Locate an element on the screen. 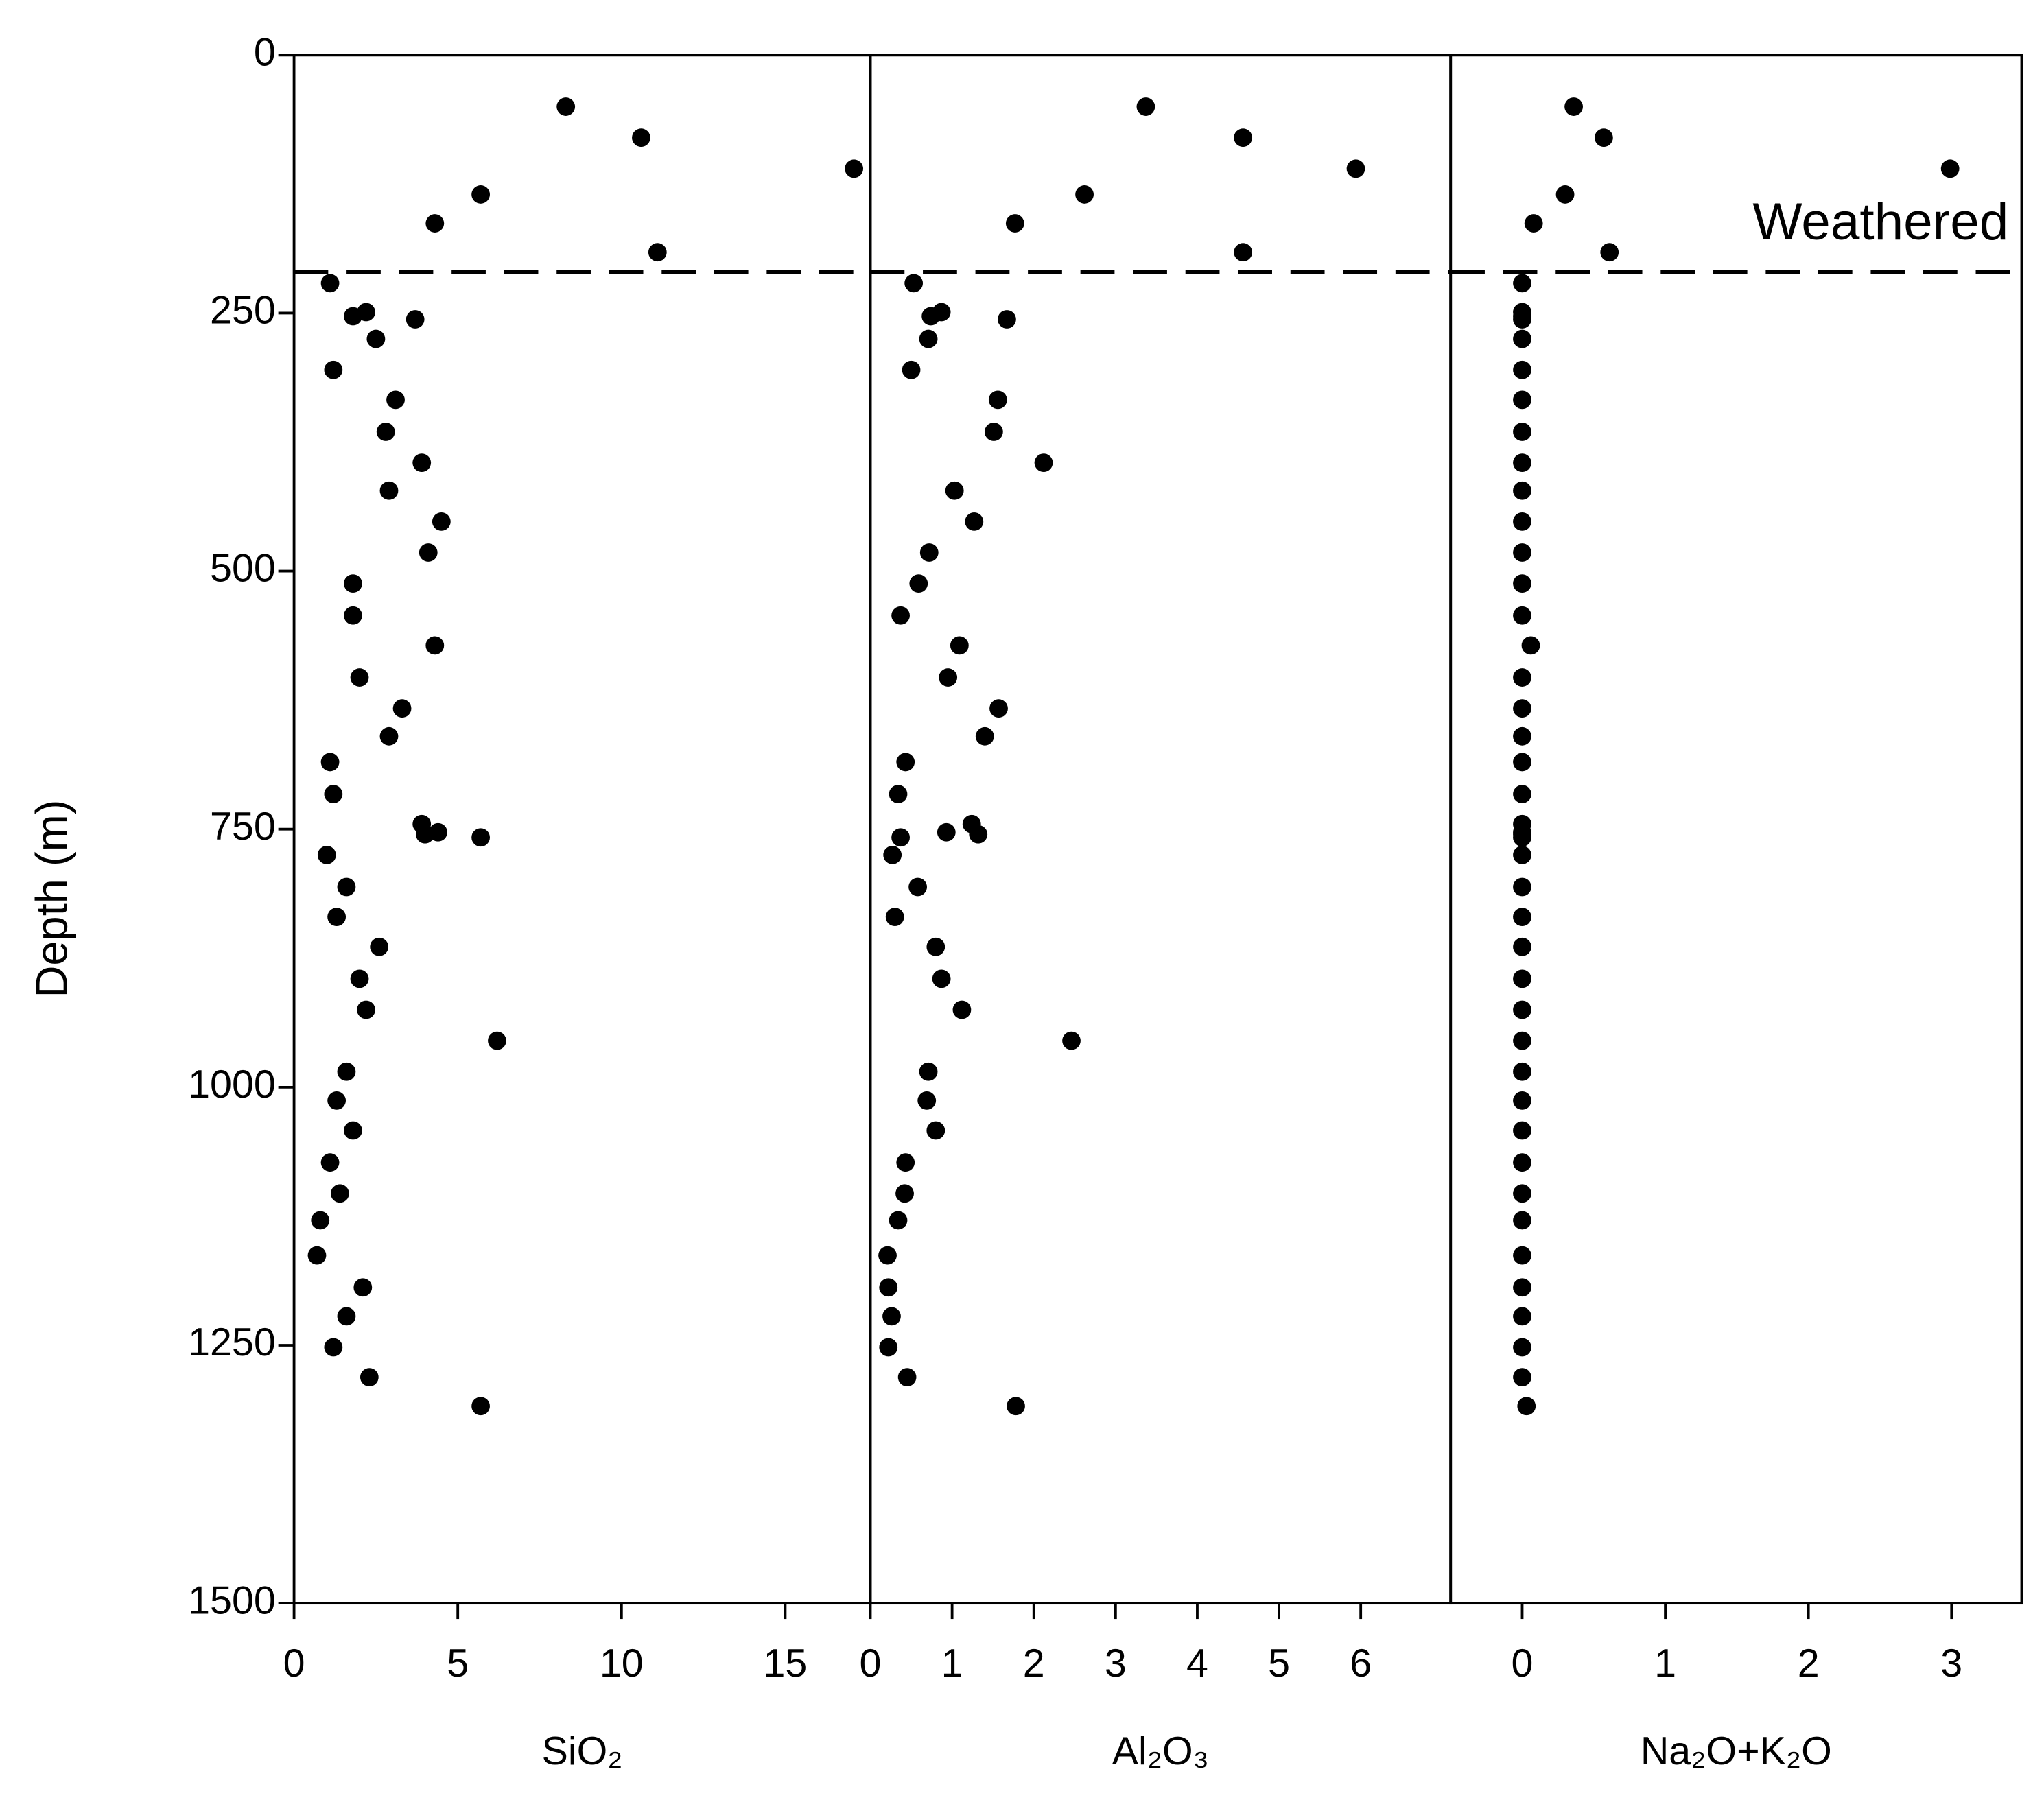 The height and width of the screenshot is (1800, 2044). x-tick-label: 6 is located at coordinates (1361, 1664).